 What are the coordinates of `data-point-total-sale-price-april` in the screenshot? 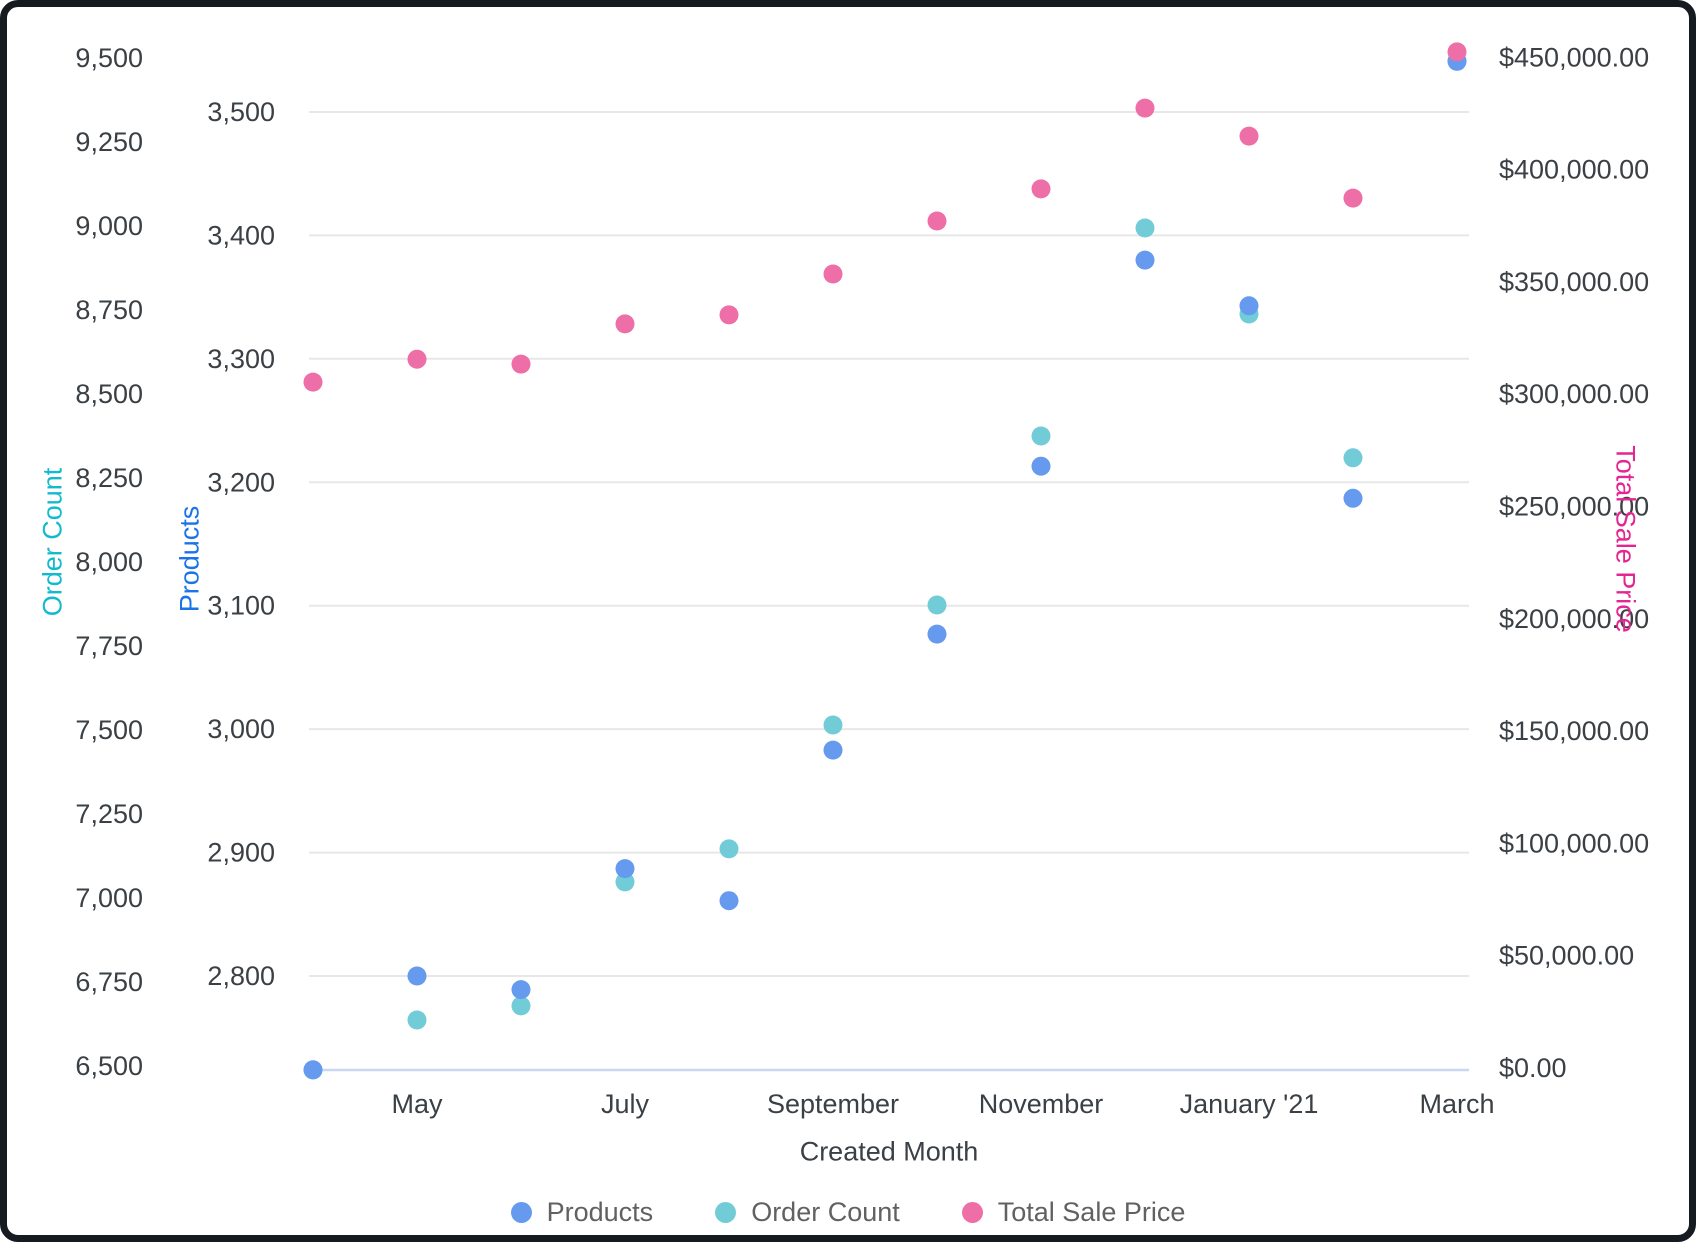 It's located at (313, 382).